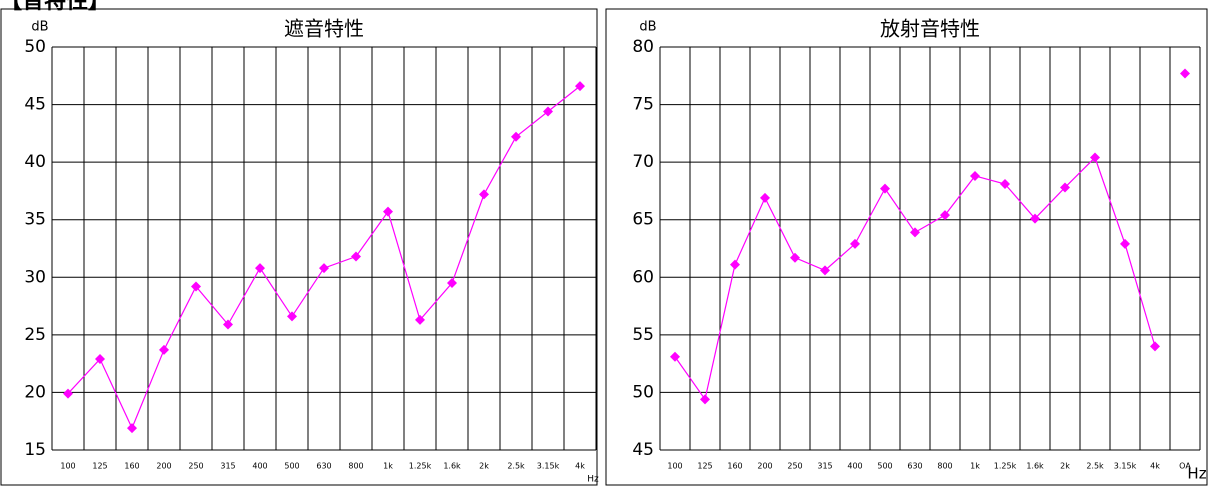  What do you see at coordinates (35, 335) in the screenshot?
I see `y-tick-label: 25` at bounding box center [35, 335].